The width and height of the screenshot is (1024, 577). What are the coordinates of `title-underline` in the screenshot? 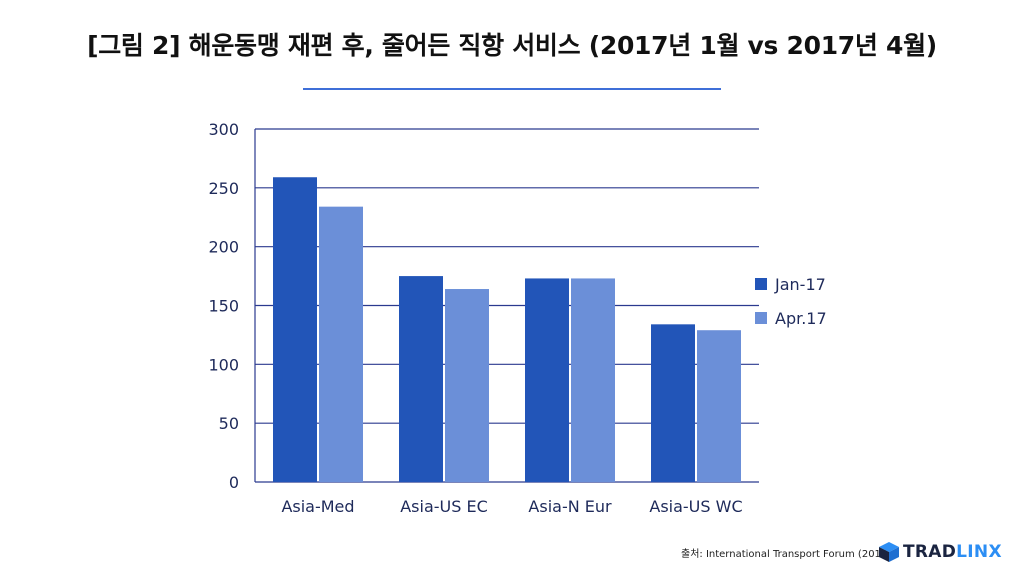 It's located at (512, 89).